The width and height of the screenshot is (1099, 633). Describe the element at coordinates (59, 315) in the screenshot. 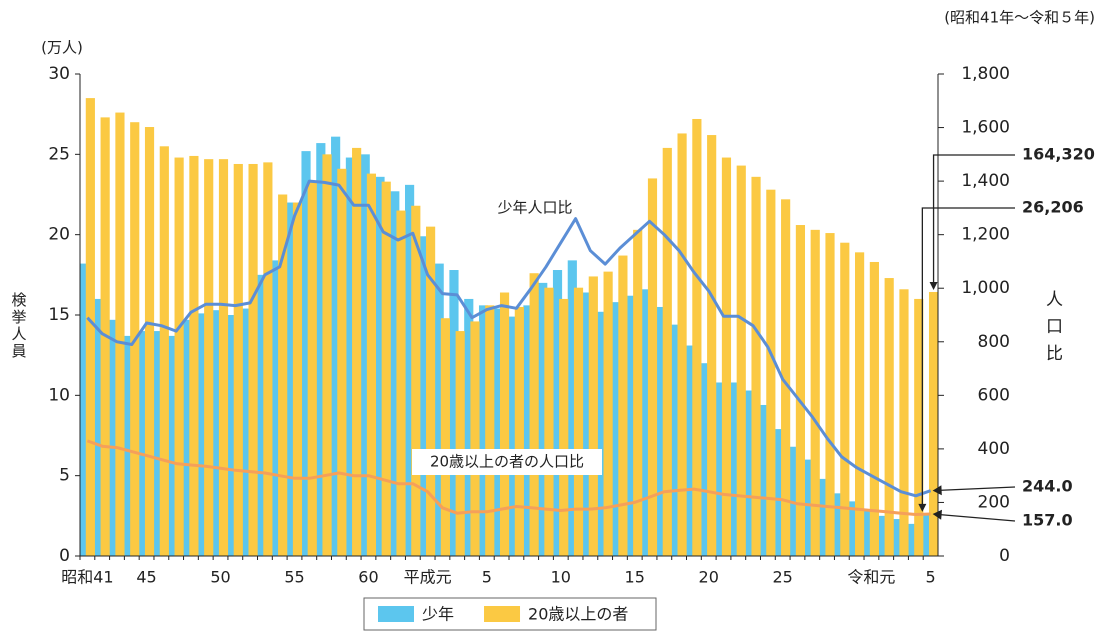

I see `y-tick-label: 15` at that location.